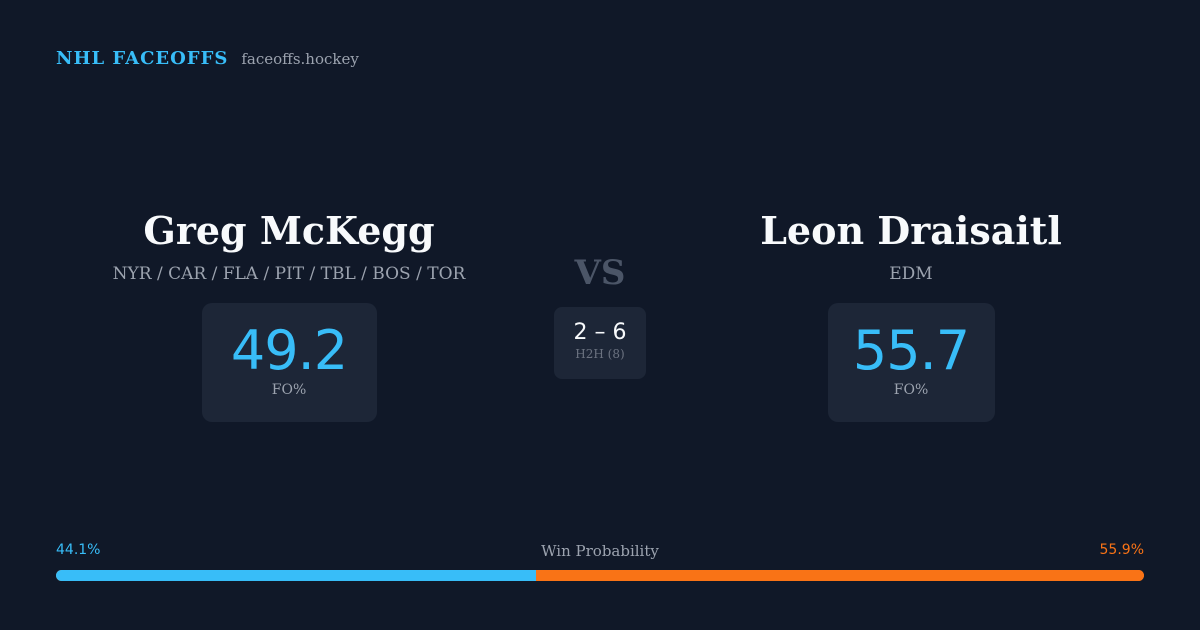  Describe the element at coordinates (600, 273) in the screenshot. I see `versus-label: VS` at that location.